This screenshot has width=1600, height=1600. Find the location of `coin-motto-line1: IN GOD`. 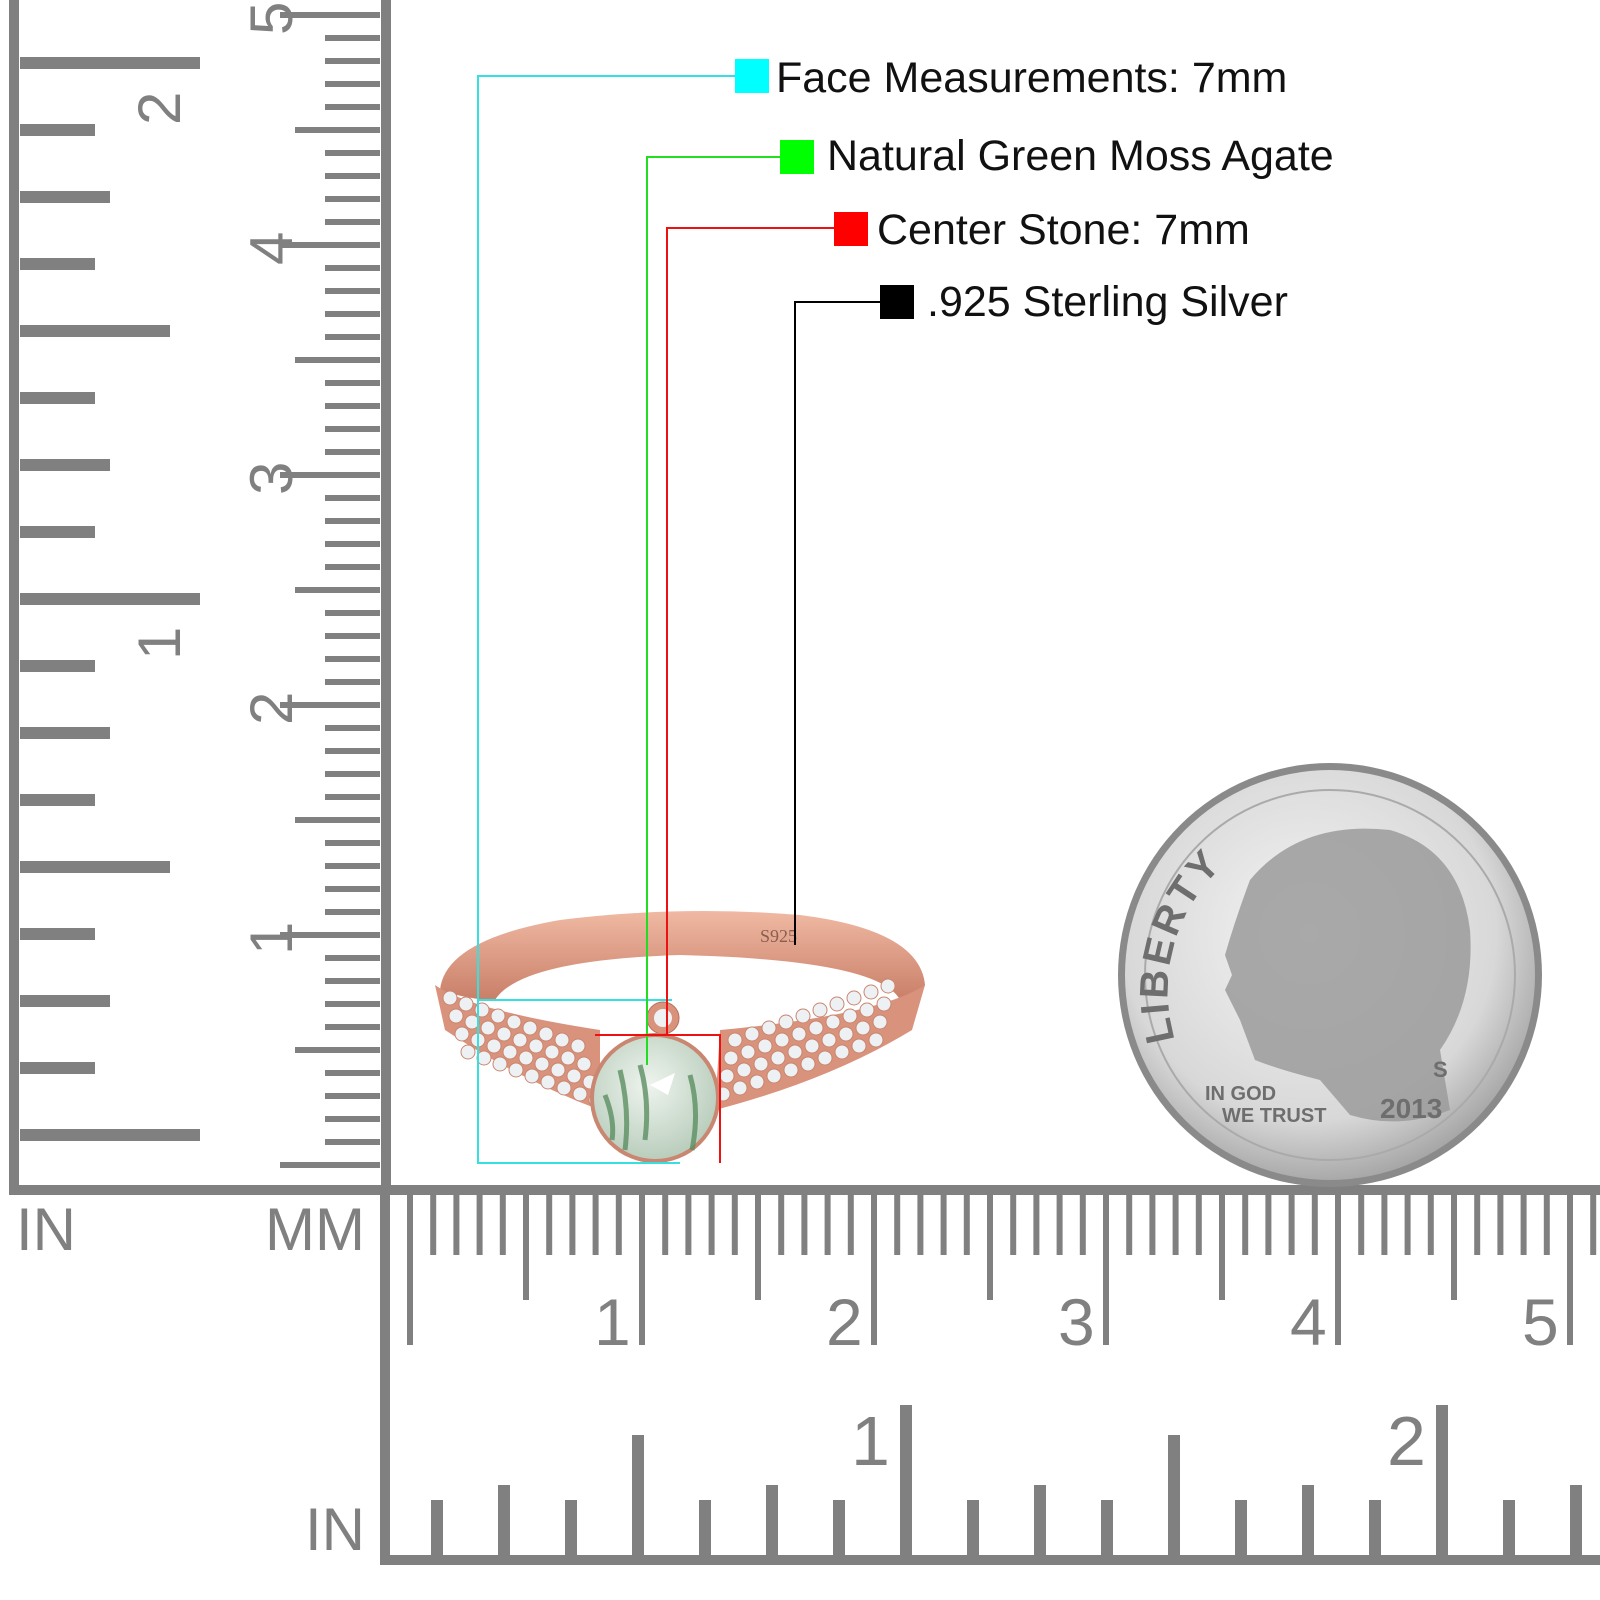

coin-motto-line1: IN GOD is located at coordinates (1240, 1094).